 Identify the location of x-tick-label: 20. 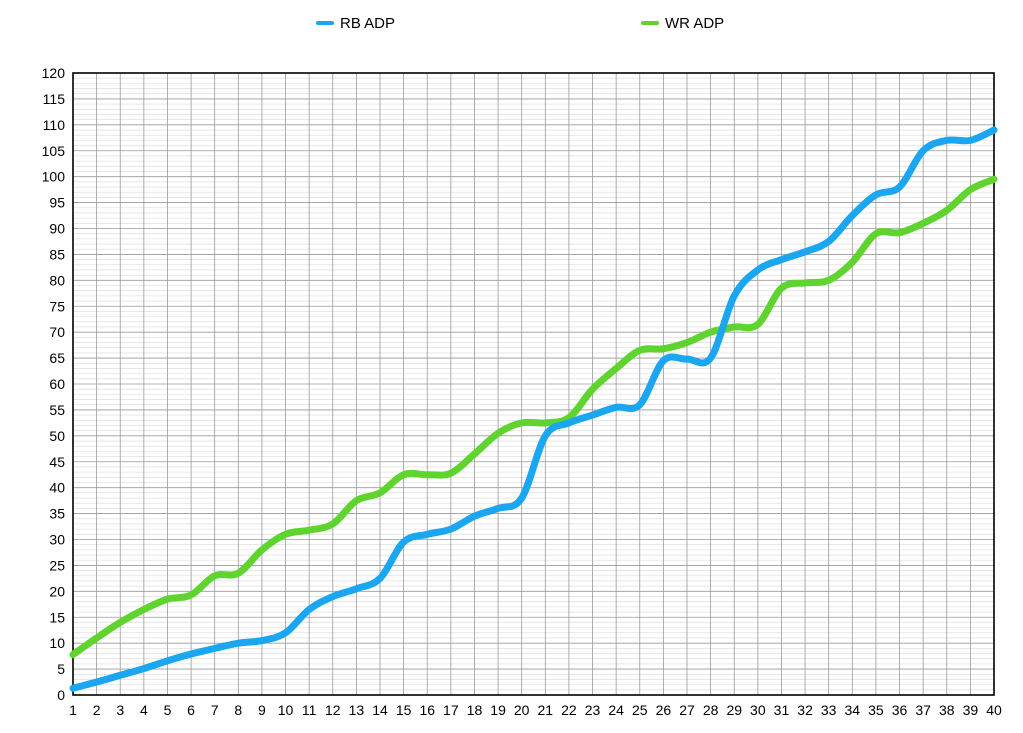
(522, 710).